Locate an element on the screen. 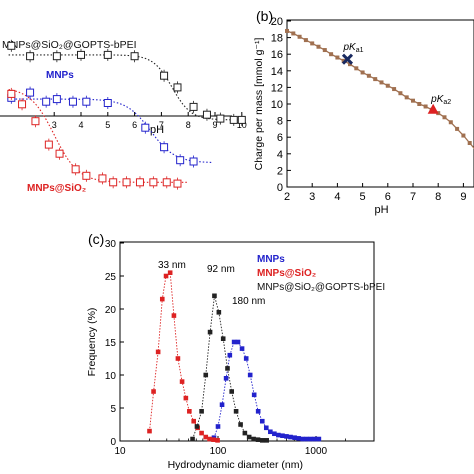 Image resolution: width=474 pixels, height=474 pixels. peak-label-180nm: 180 nm is located at coordinates (248, 301).